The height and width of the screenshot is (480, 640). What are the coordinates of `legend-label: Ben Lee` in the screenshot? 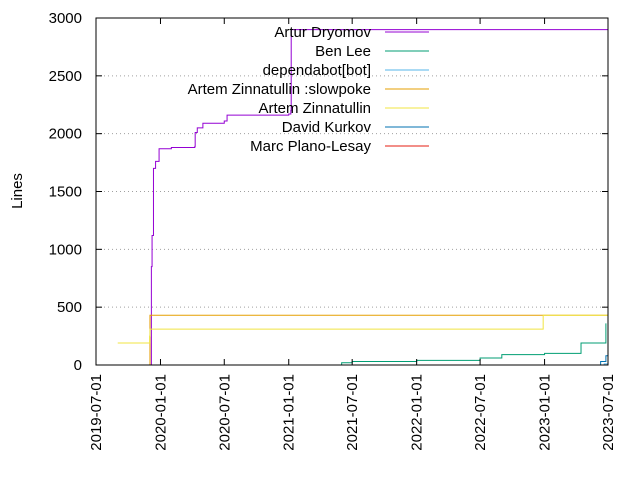 It's located at (343, 51).